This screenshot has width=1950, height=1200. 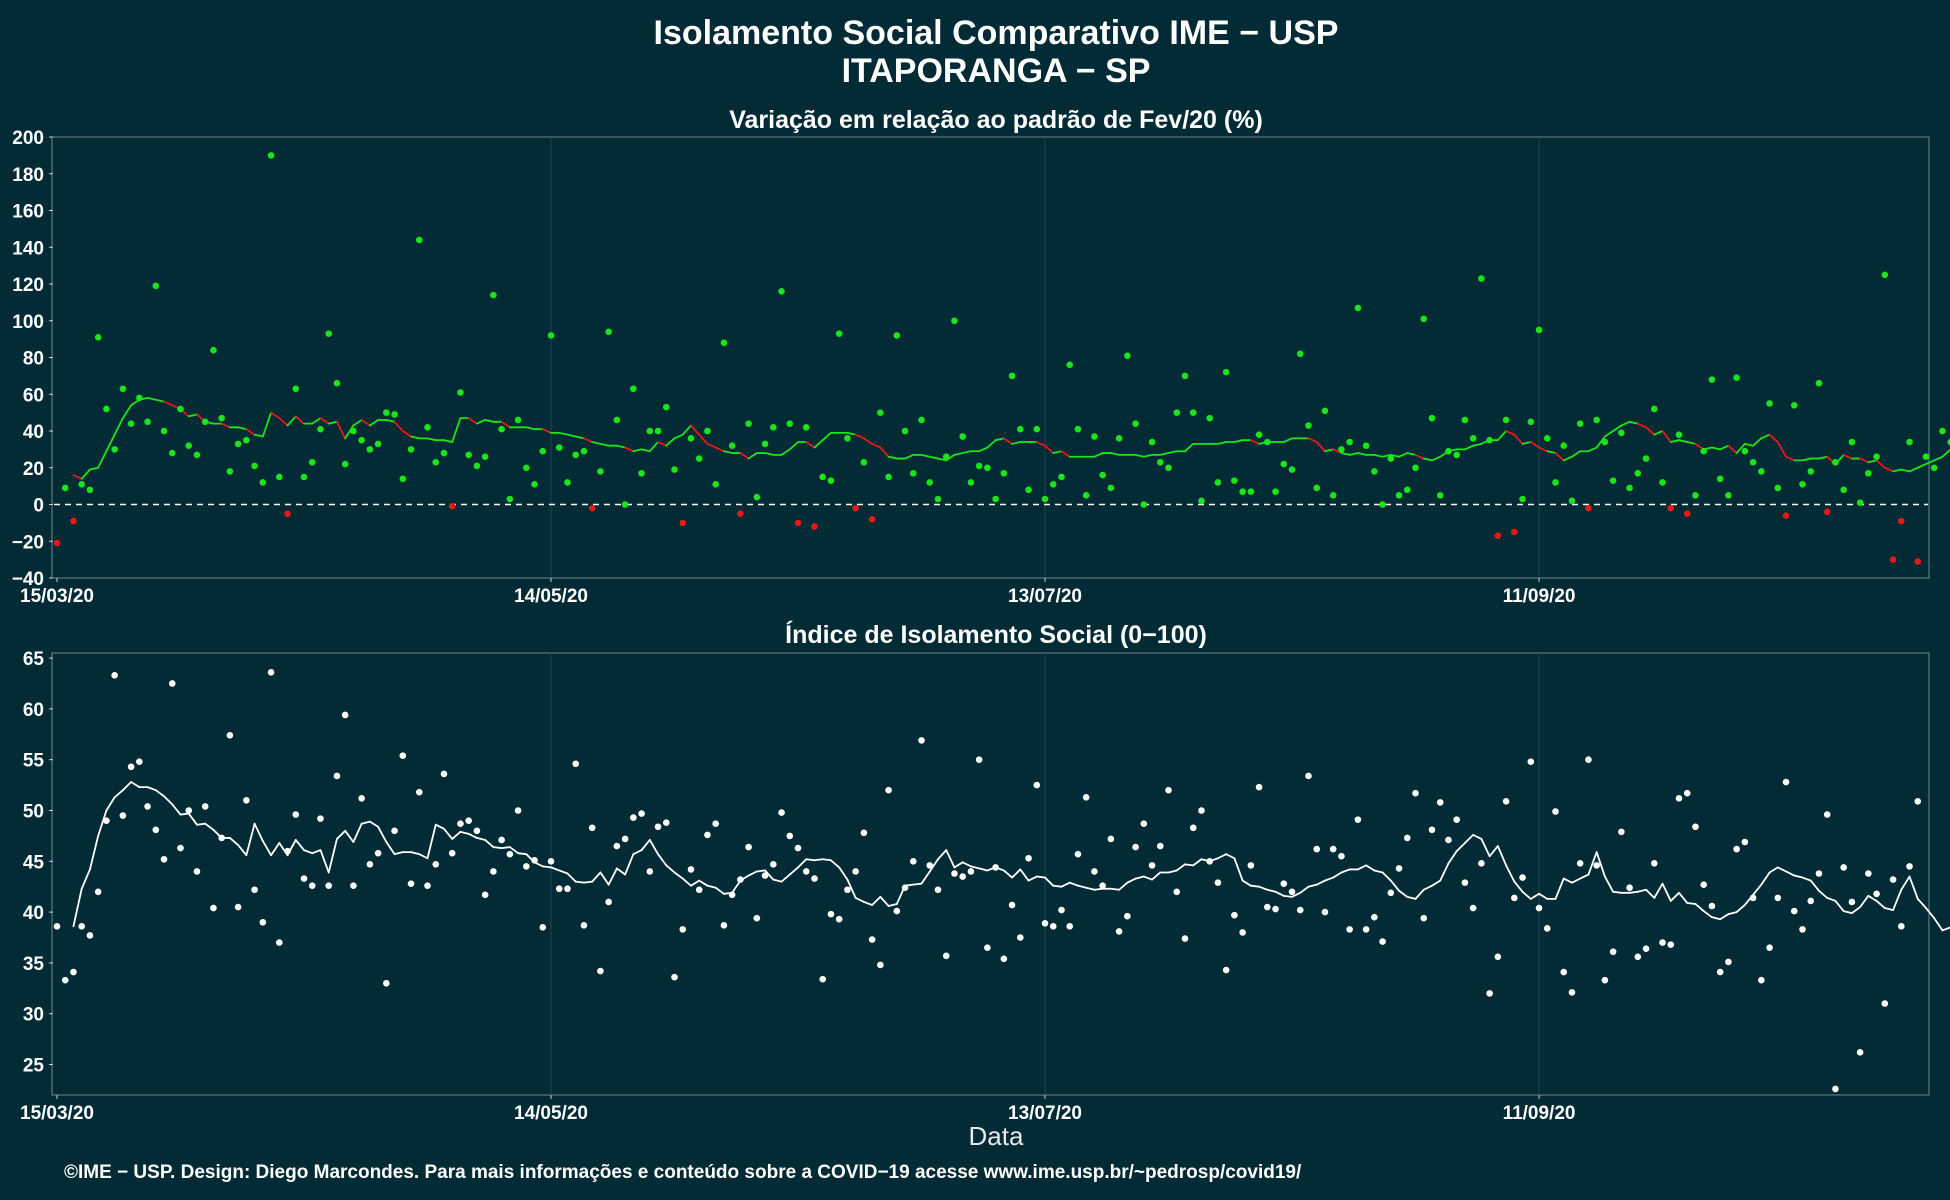 What do you see at coordinates (33, 1015) in the screenshot?
I see `y-tick-label: 30` at bounding box center [33, 1015].